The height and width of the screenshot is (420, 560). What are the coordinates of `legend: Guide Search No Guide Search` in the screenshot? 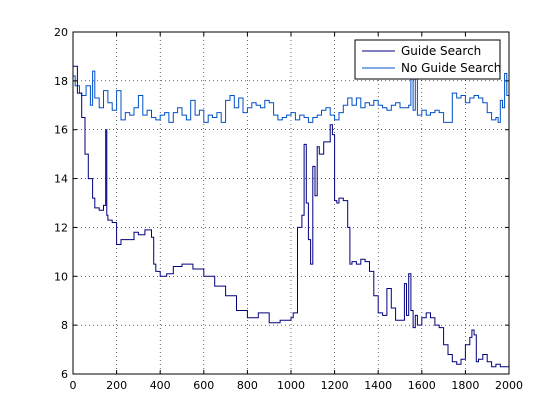 It's located at (427, 59).